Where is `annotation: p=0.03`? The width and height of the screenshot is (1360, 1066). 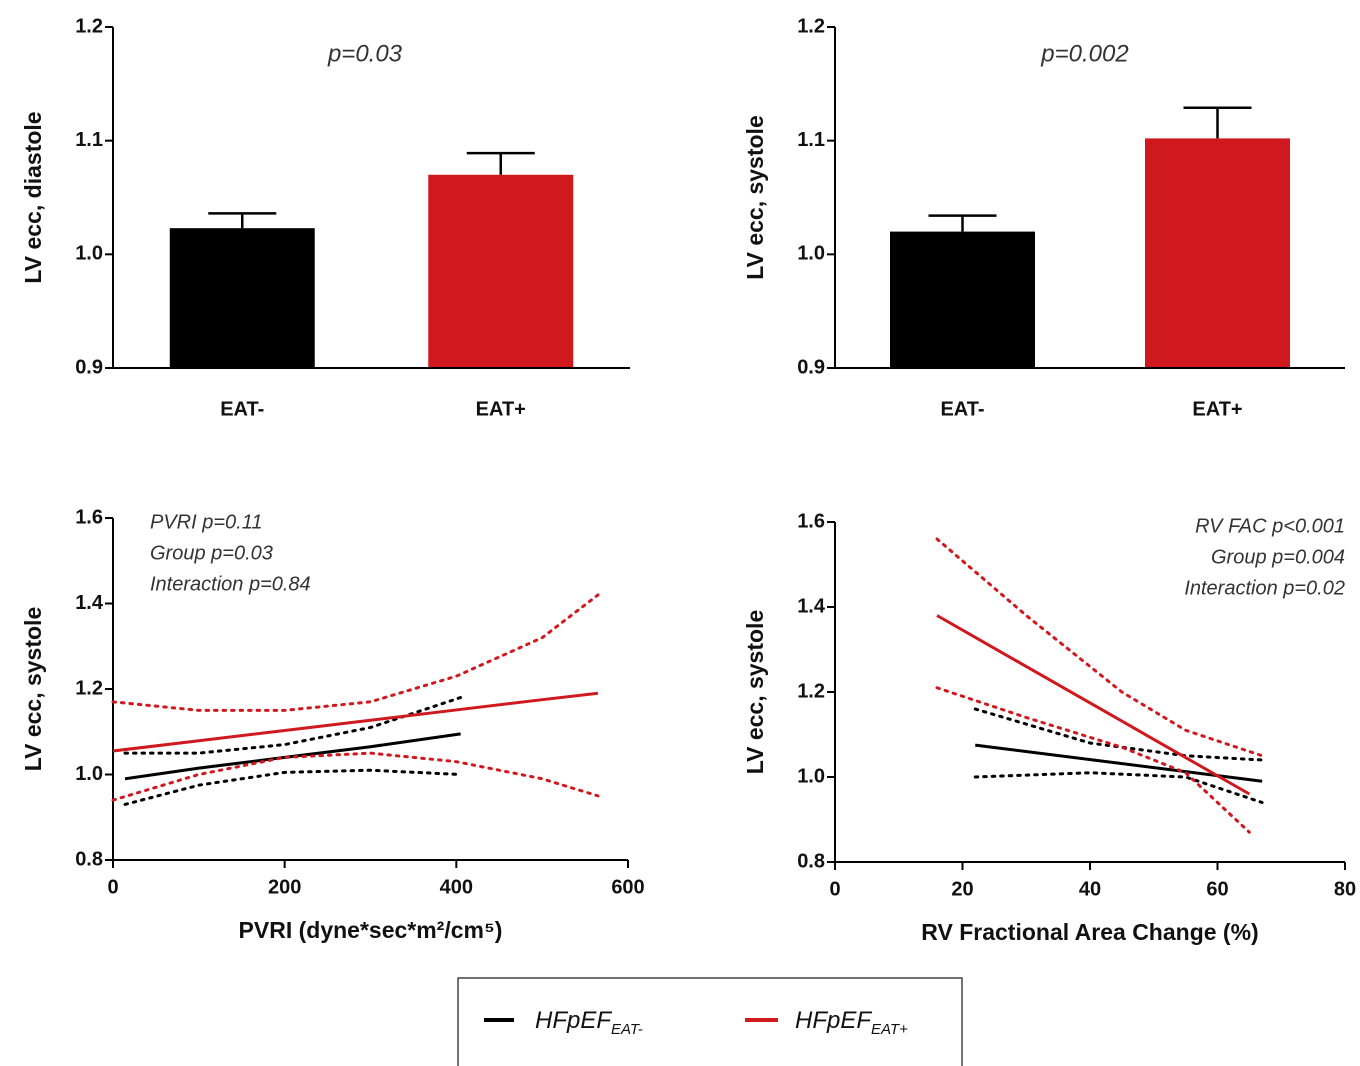
annotation: p=0.03 is located at coordinates (365, 53).